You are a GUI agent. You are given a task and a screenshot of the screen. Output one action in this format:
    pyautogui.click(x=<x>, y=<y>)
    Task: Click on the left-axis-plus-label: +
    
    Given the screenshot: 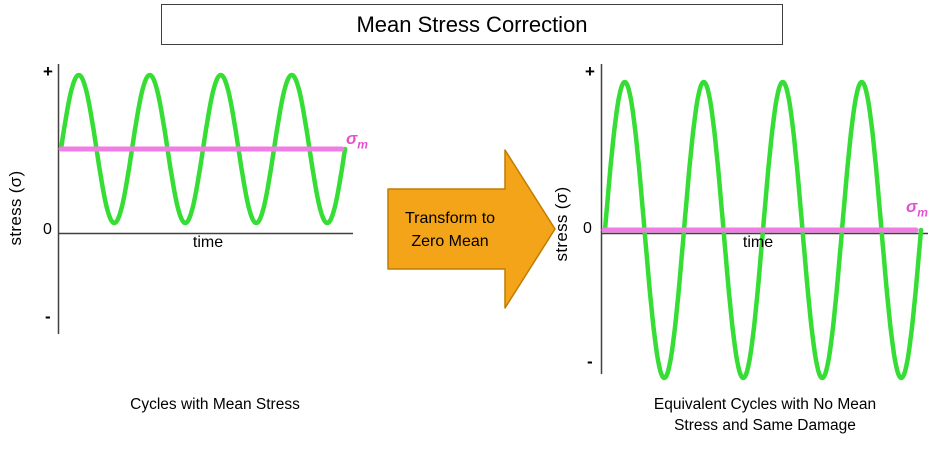 What is the action you would take?
    pyautogui.click(x=48, y=71)
    